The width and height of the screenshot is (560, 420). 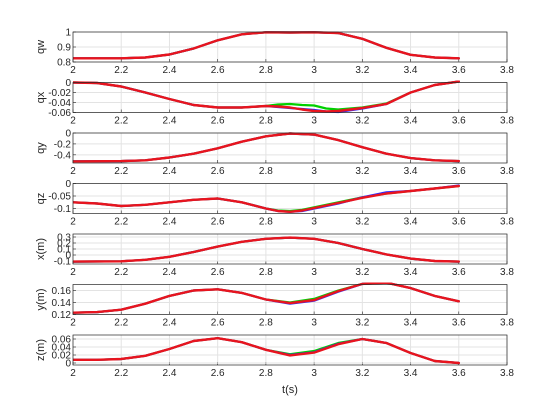 What do you see at coordinates (62, 291) in the screenshot?
I see `y-tick-label: 0.16` at bounding box center [62, 291].